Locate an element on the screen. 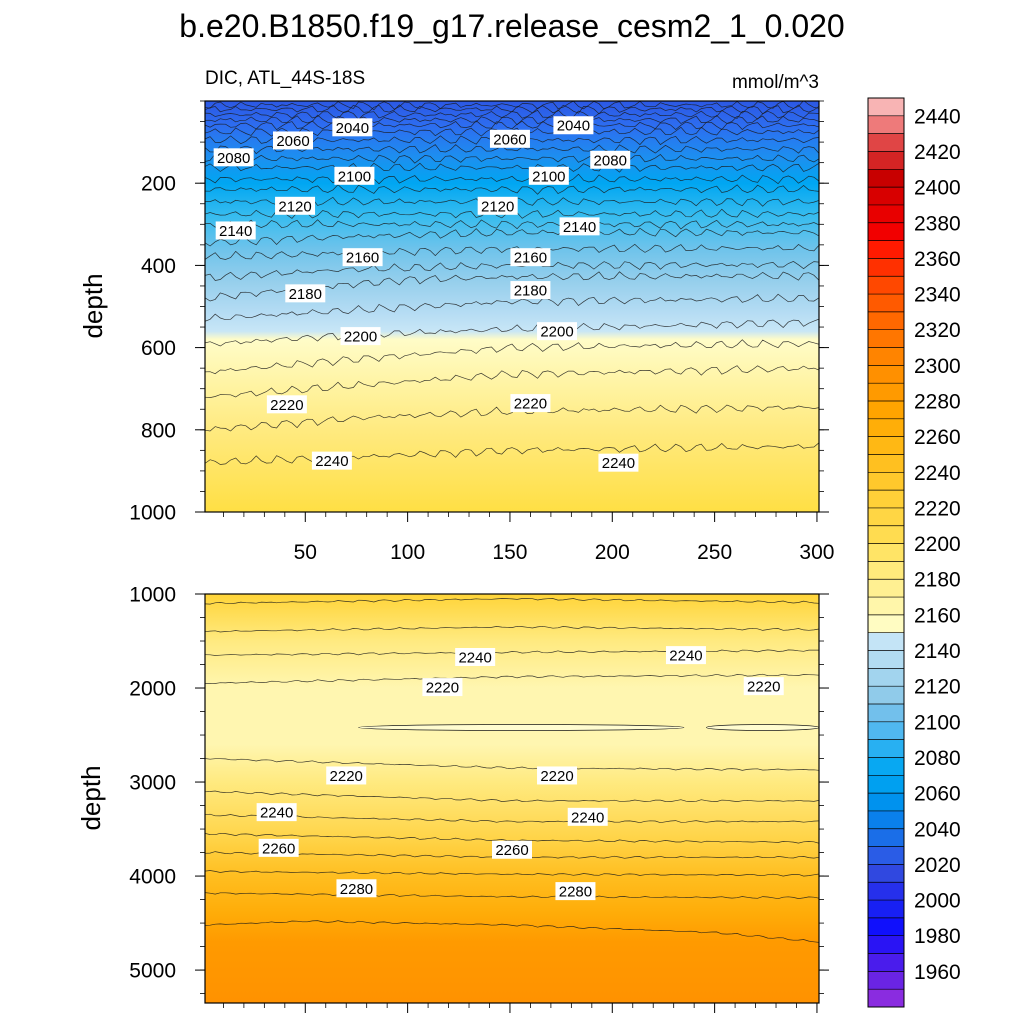 This screenshot has height=1024, width=1024. y-tick-label: 400 is located at coordinates (158, 266).